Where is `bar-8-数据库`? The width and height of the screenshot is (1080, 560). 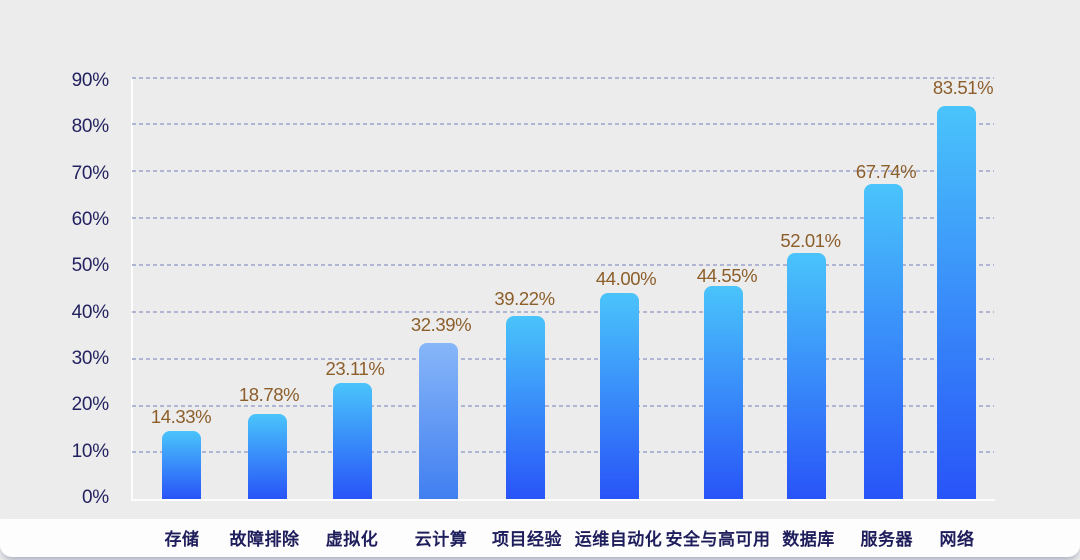 bar-8-数据库 is located at coordinates (807, 376).